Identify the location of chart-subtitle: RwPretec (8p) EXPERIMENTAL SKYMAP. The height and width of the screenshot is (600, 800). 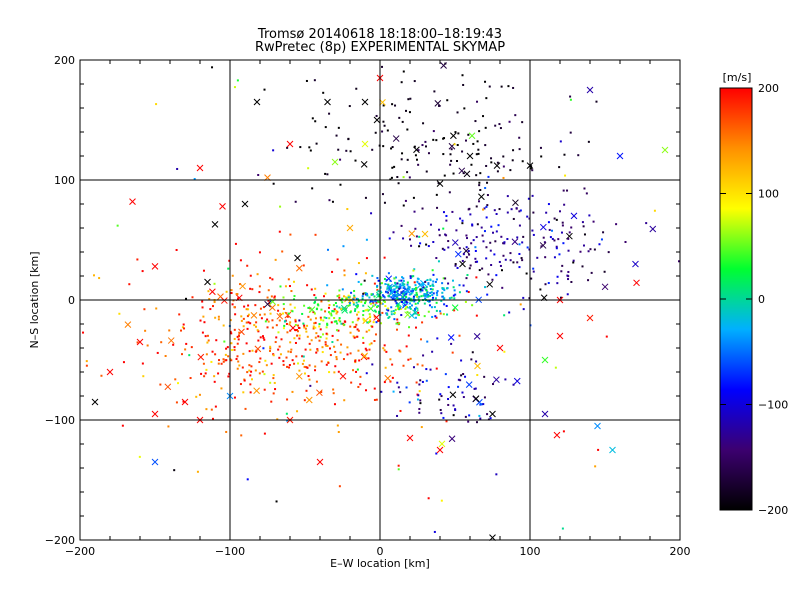
(380, 47).